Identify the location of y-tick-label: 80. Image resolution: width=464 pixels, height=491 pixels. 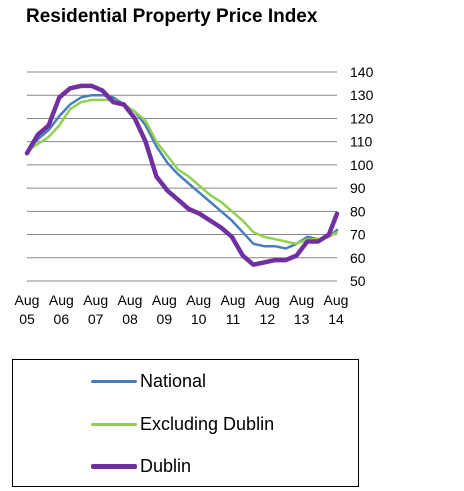
(358, 211).